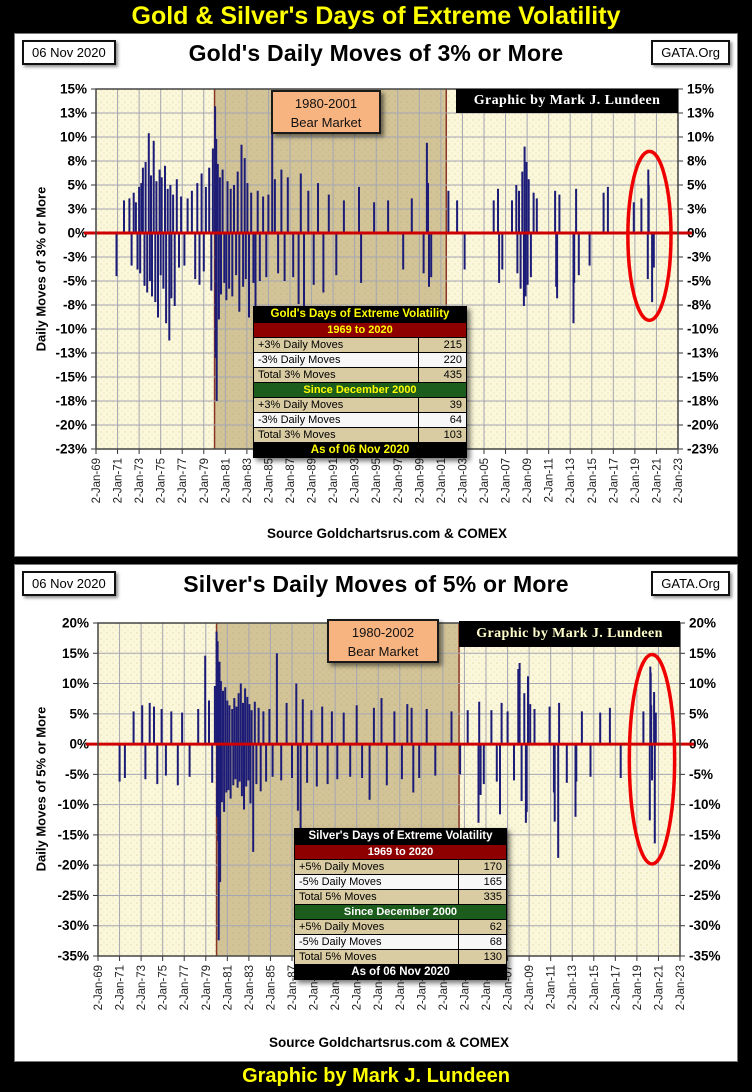  Describe the element at coordinates (359, 420) in the screenshot. I see `table-row: -3% Daily Moves 64` at that location.